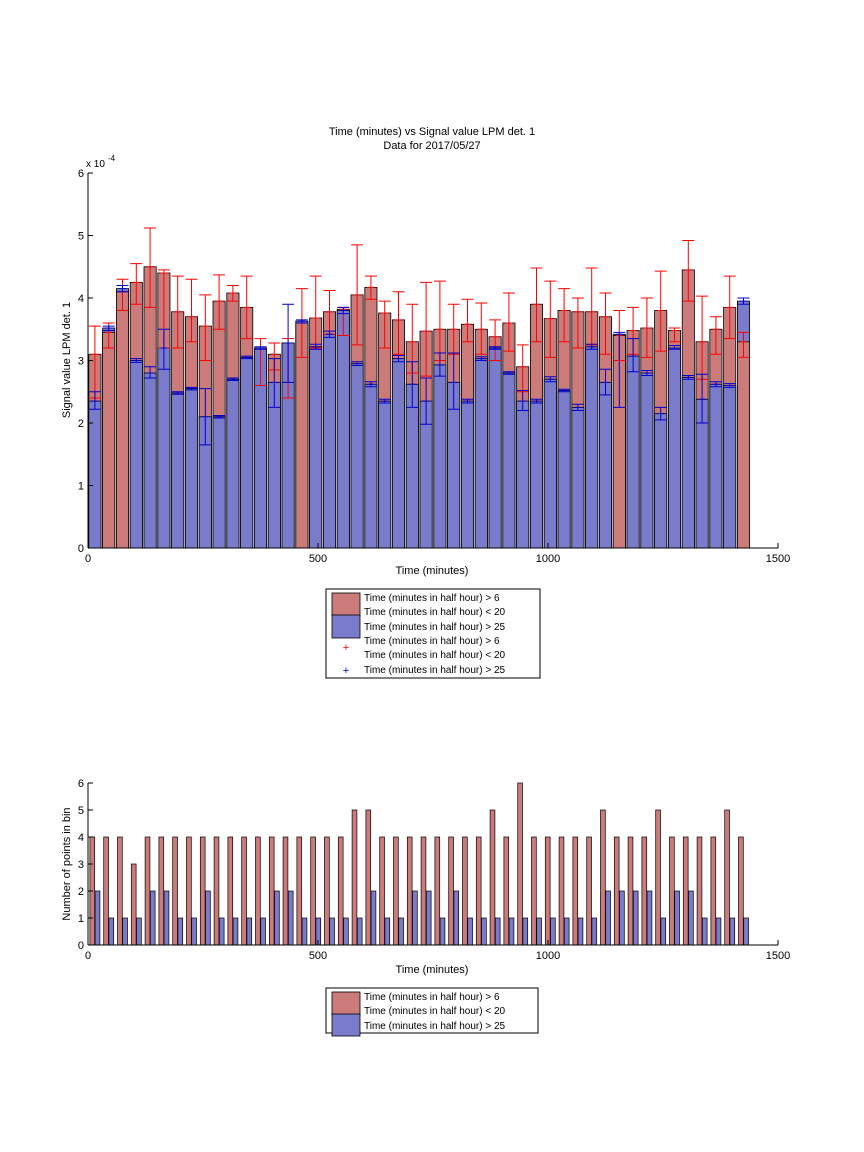 The width and height of the screenshot is (864, 1152). I want to click on legend-blue-plus: +, so click(346, 671).